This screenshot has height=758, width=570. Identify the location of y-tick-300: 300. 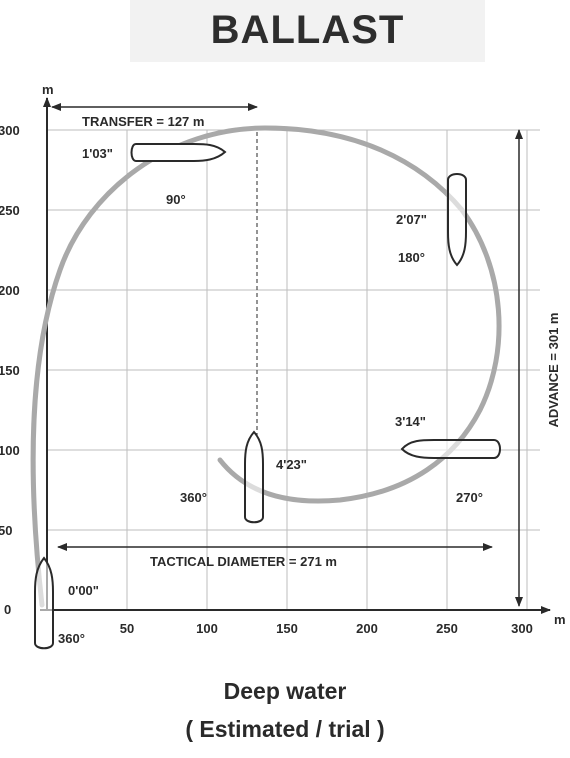
(10, 130).